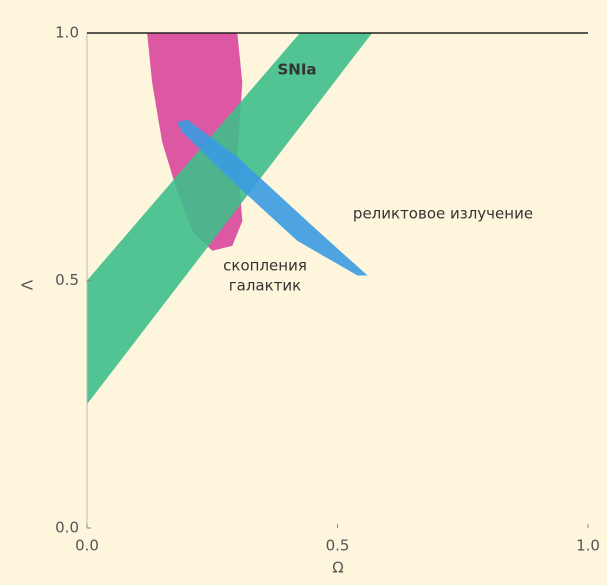 This screenshot has height=585, width=607. I want to click on annotation: скопления, so click(265, 266).